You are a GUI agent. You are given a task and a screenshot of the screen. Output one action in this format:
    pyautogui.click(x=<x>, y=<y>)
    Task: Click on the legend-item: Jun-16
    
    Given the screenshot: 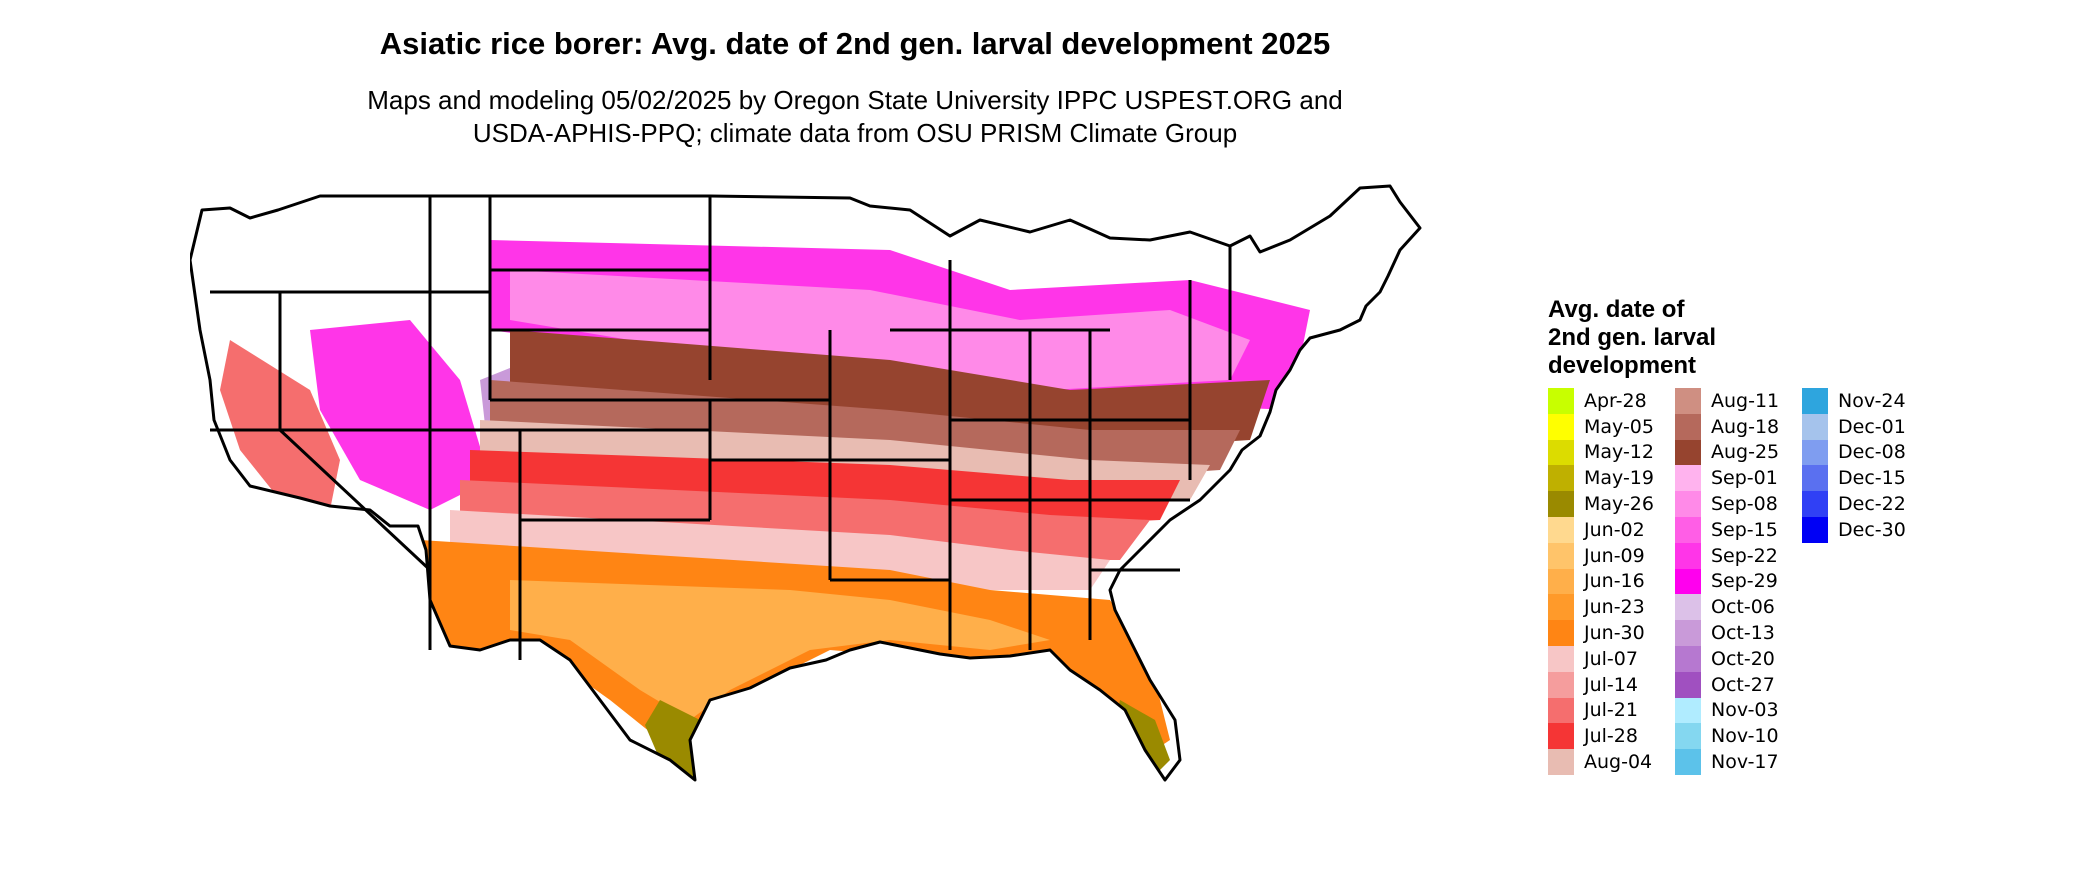 What is the action you would take?
    pyautogui.click(x=1611, y=581)
    